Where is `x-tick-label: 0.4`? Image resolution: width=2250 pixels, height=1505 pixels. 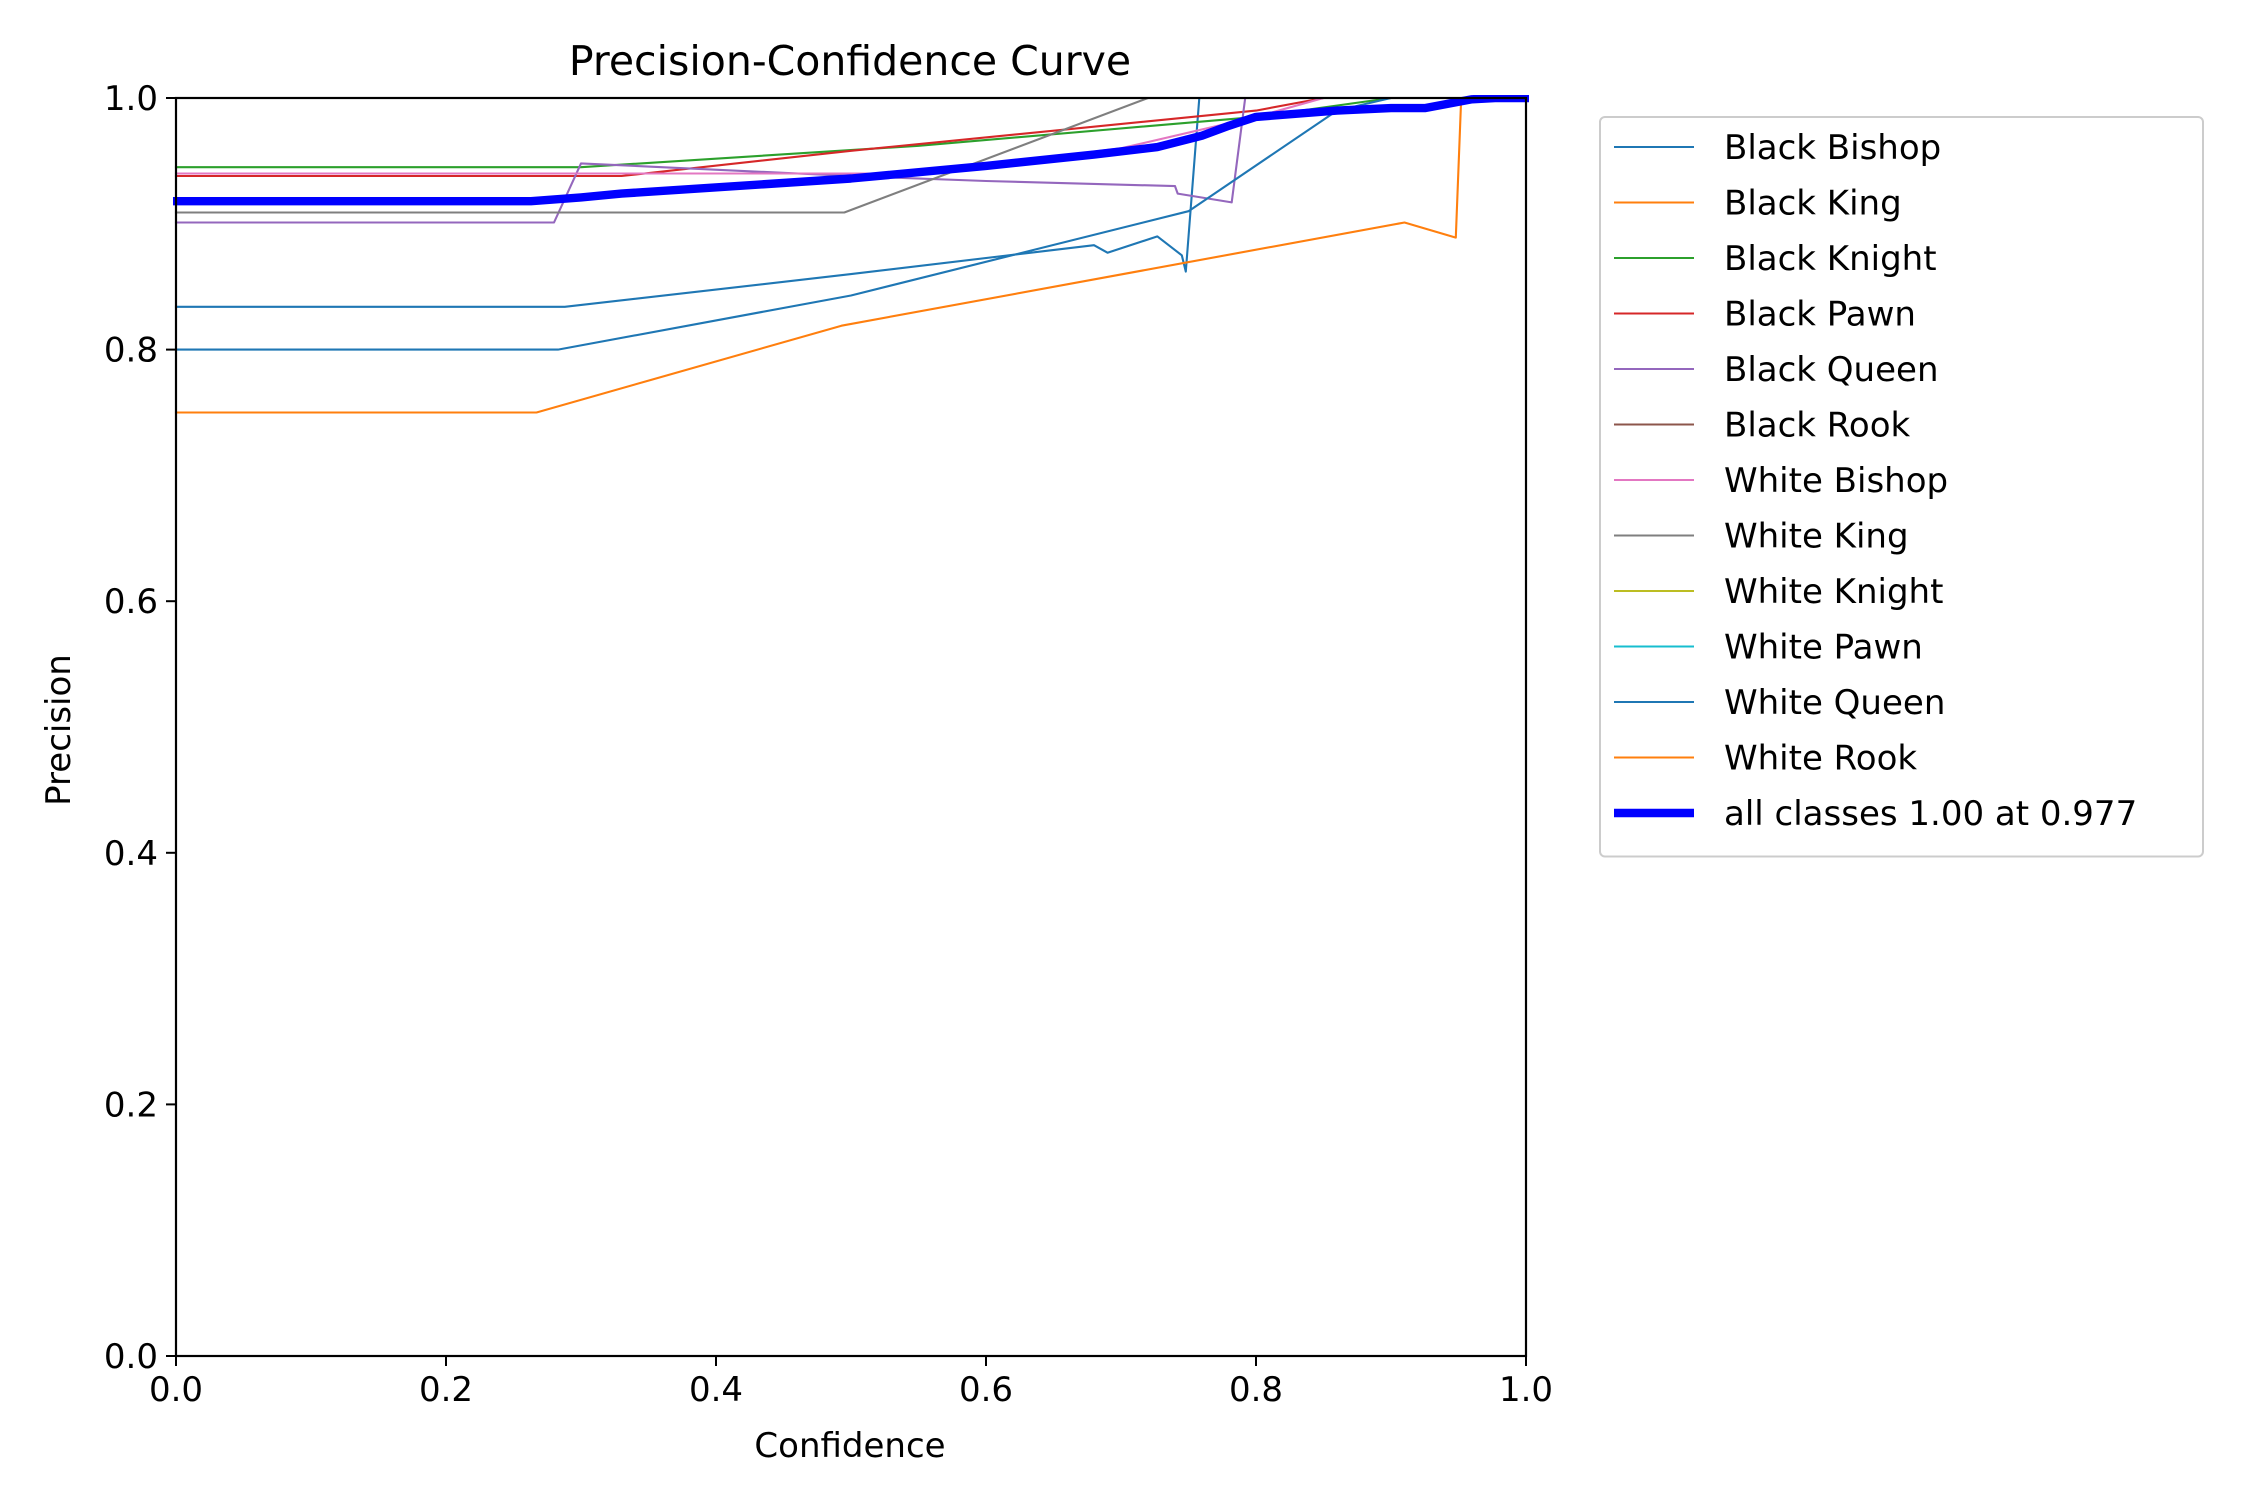 x-tick-label: 0.4 is located at coordinates (716, 1390).